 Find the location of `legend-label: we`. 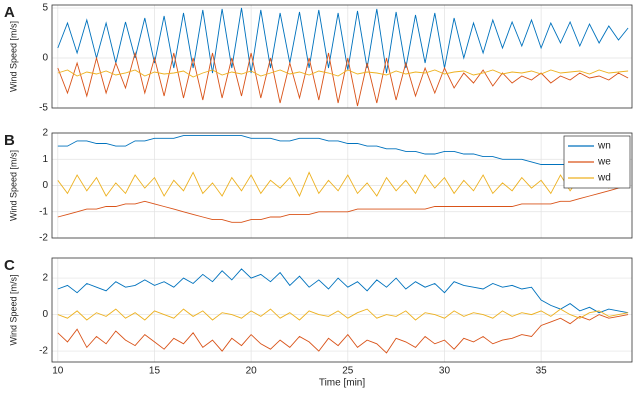

legend-label: we is located at coordinates (604, 162).